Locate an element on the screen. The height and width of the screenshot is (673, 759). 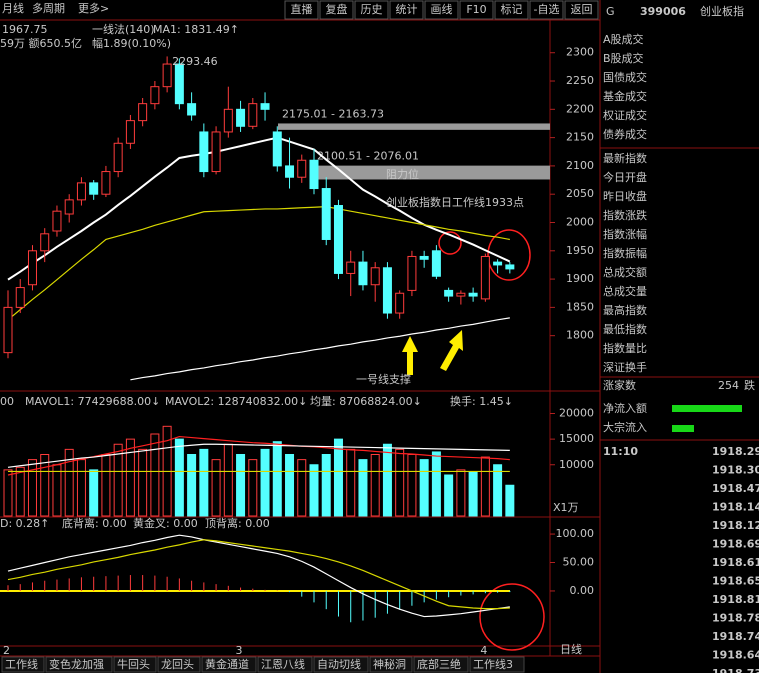
indicator-line is located at coordinates (258, 576).